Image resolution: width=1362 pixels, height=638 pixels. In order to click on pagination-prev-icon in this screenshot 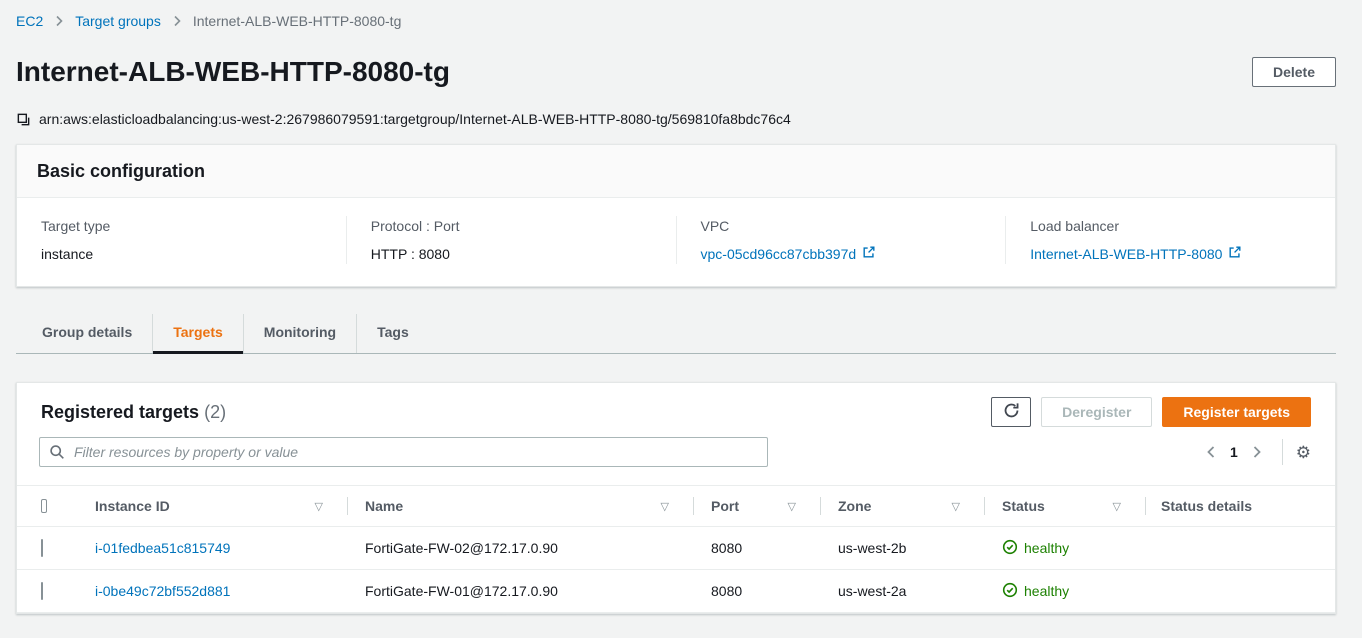, I will do `click(1211, 452)`.